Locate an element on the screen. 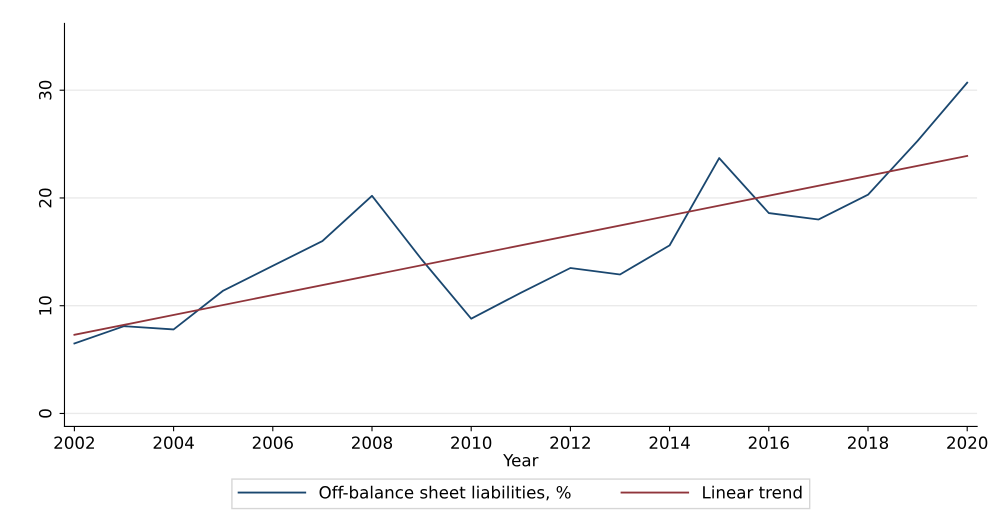 The width and height of the screenshot is (992, 520). y-tick-label: 0 is located at coordinates (45, 413).